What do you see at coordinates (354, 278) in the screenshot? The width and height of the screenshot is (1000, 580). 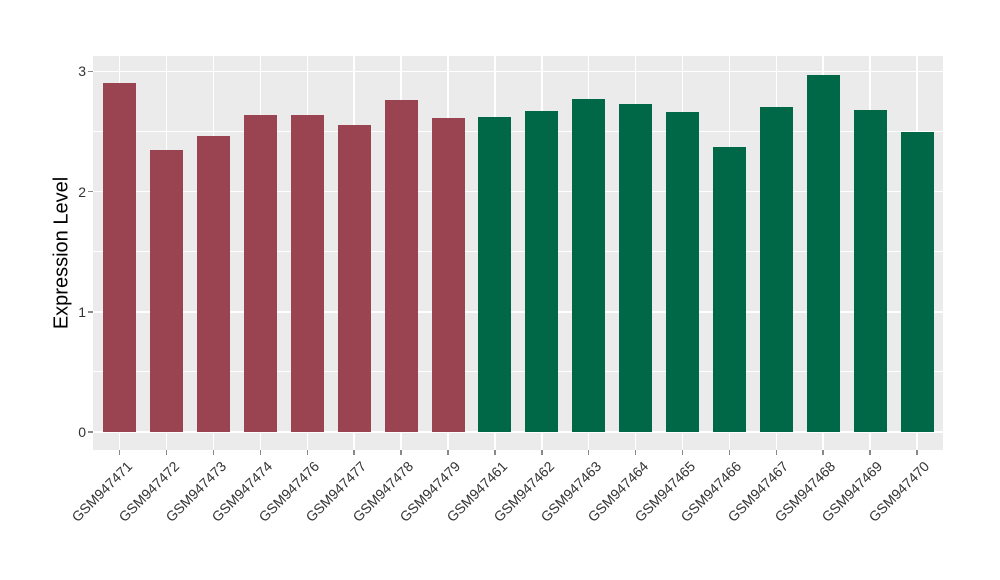 I see `bar-GSM947477` at bounding box center [354, 278].